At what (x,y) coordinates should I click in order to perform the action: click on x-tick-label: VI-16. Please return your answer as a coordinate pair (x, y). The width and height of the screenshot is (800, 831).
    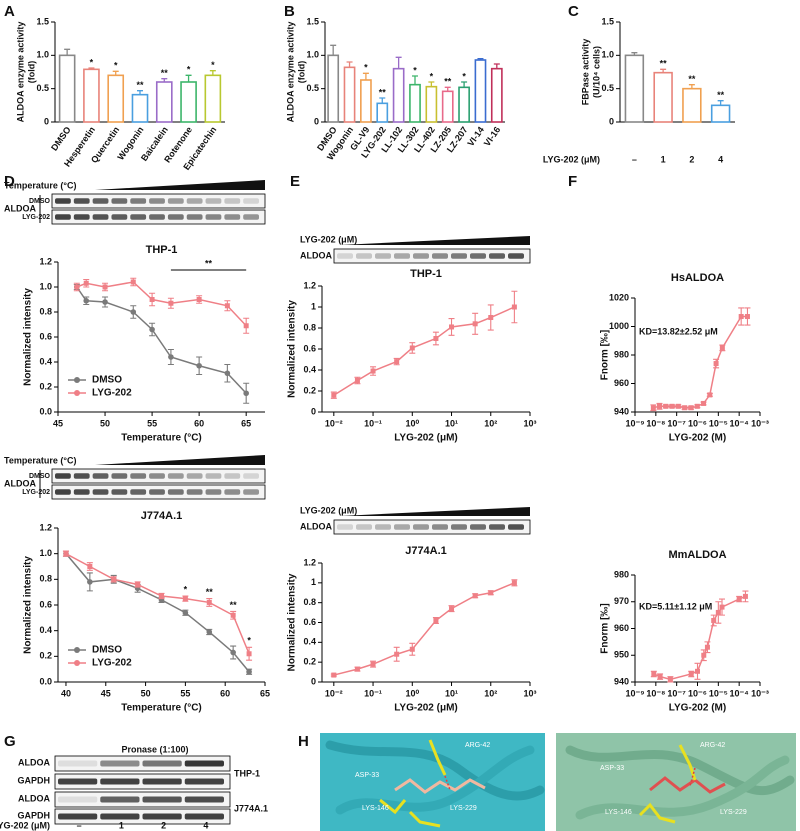
    Looking at the image, I should click on (492, 136).